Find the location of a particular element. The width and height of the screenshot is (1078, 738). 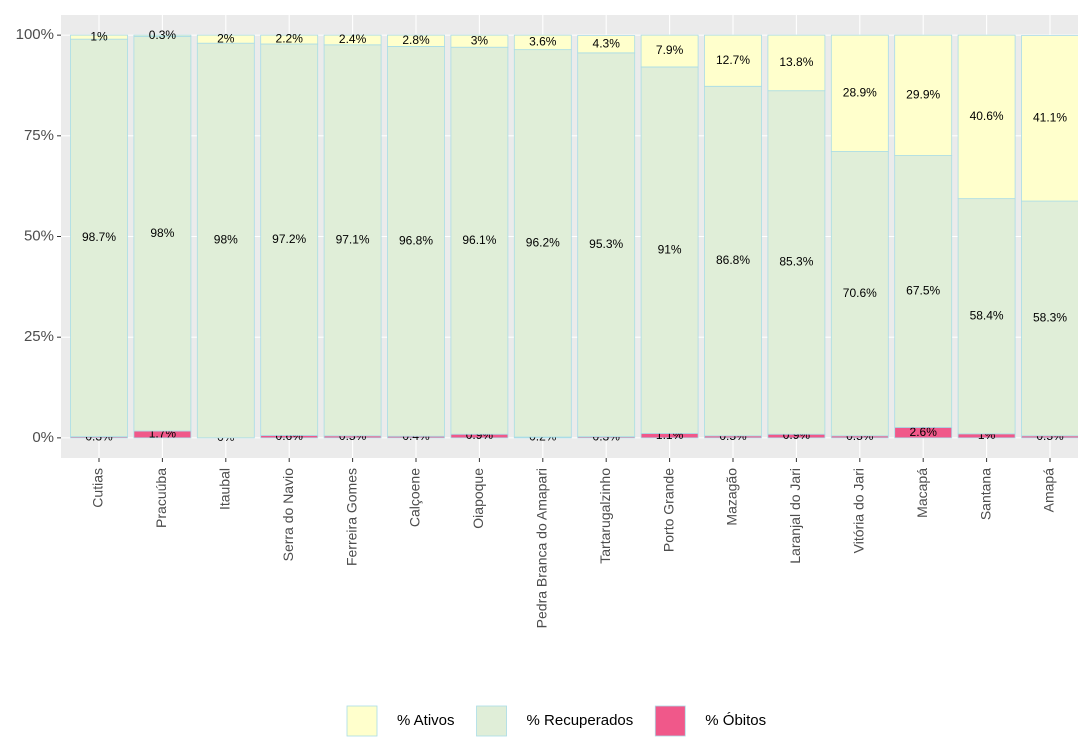

y-tick-label: 25% is located at coordinates (39, 336).